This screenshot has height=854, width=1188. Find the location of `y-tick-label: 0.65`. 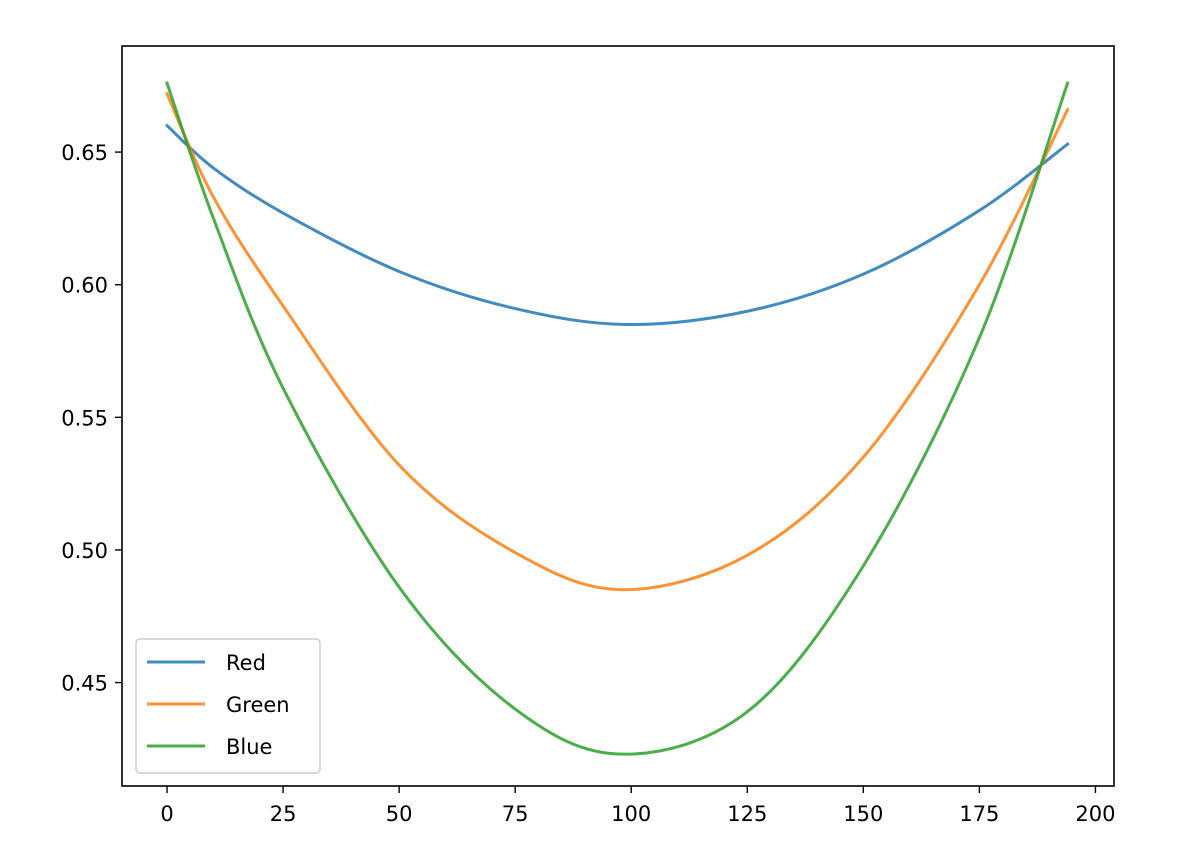

y-tick-label: 0.65 is located at coordinates (84, 153).